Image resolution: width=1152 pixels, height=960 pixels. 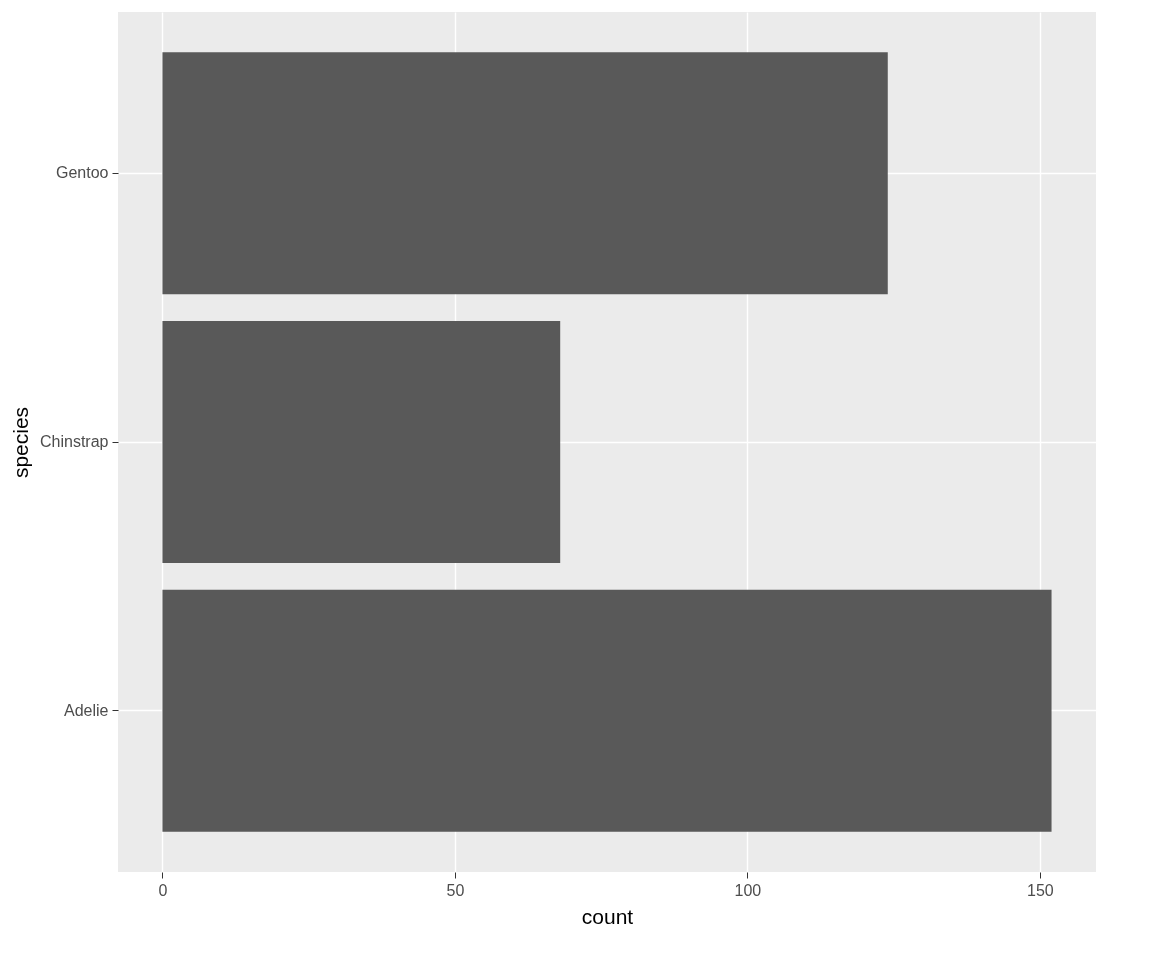 I want to click on x-tick-label: 150, so click(x=1040, y=890).